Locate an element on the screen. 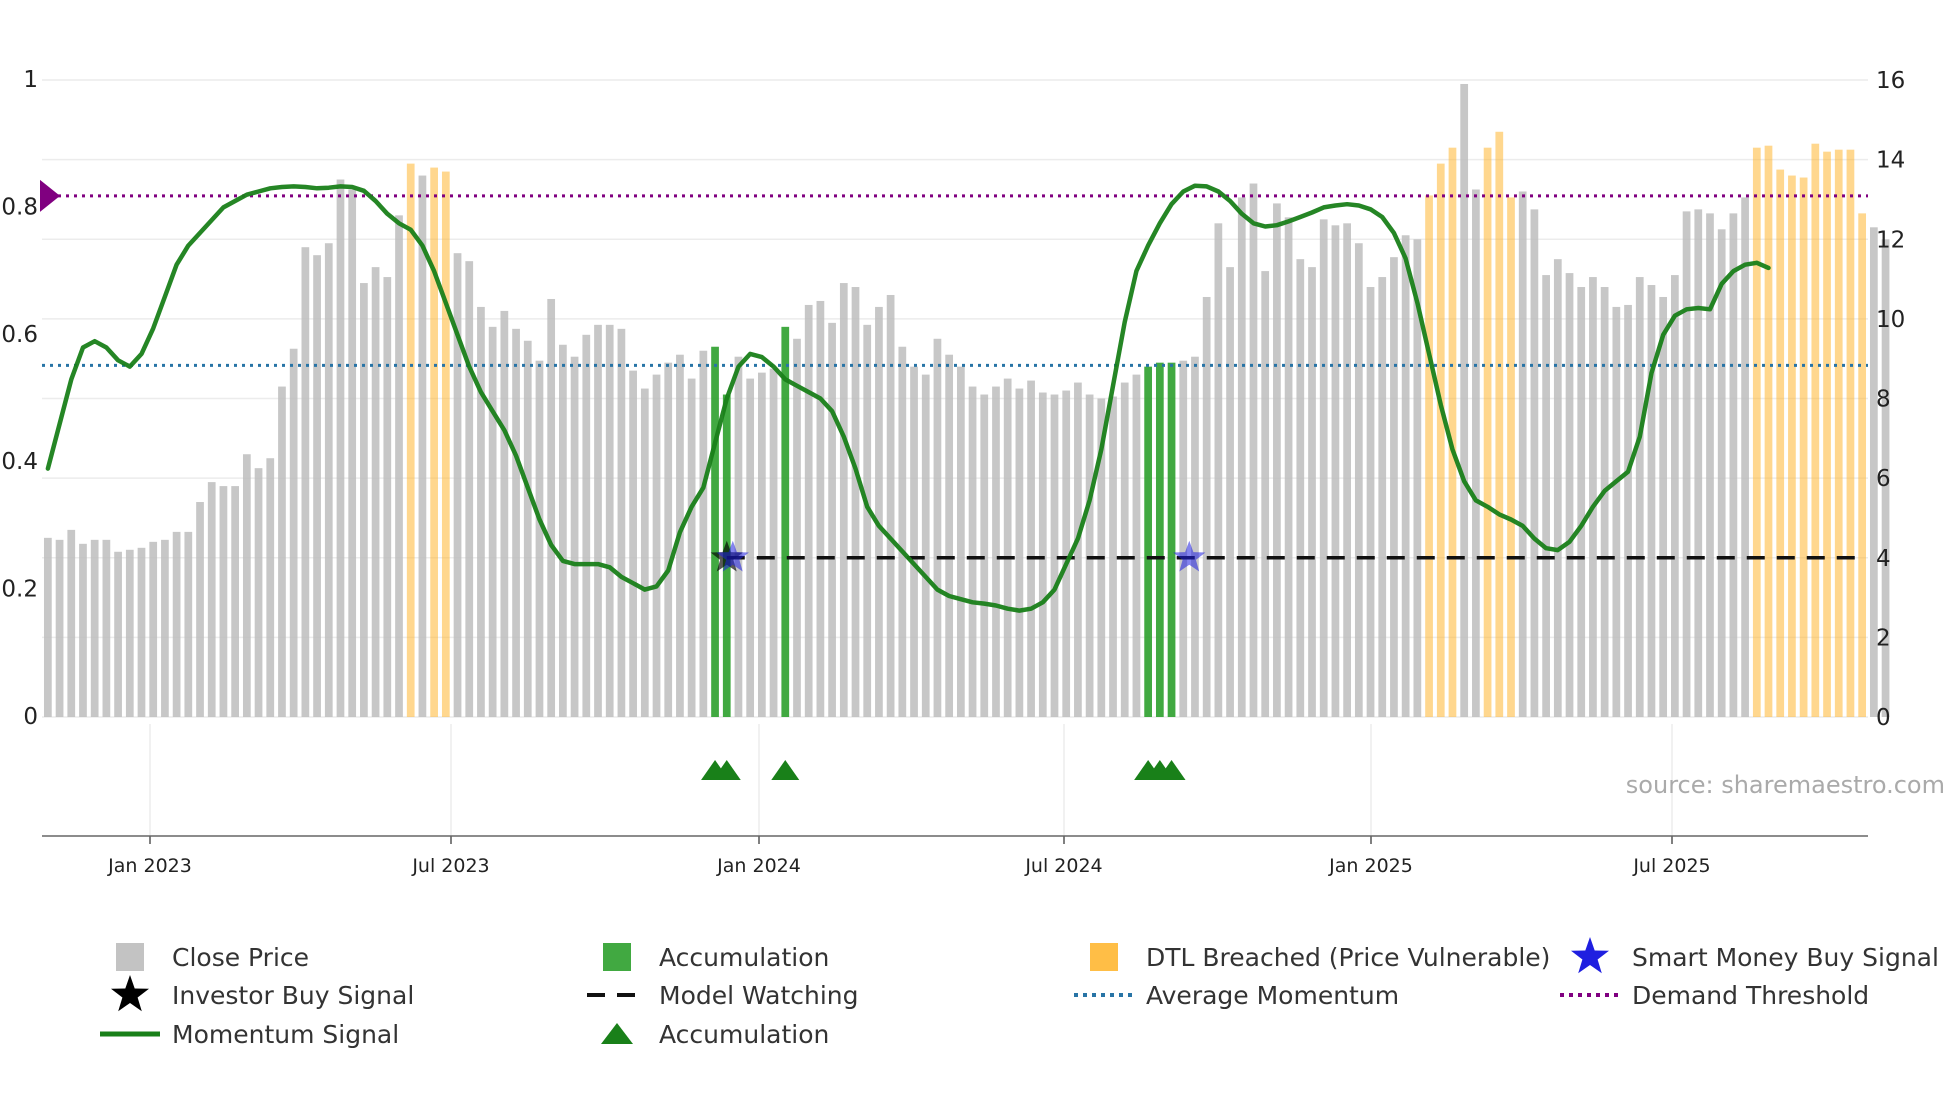  legend-label: Model Watching is located at coordinates (759, 995).